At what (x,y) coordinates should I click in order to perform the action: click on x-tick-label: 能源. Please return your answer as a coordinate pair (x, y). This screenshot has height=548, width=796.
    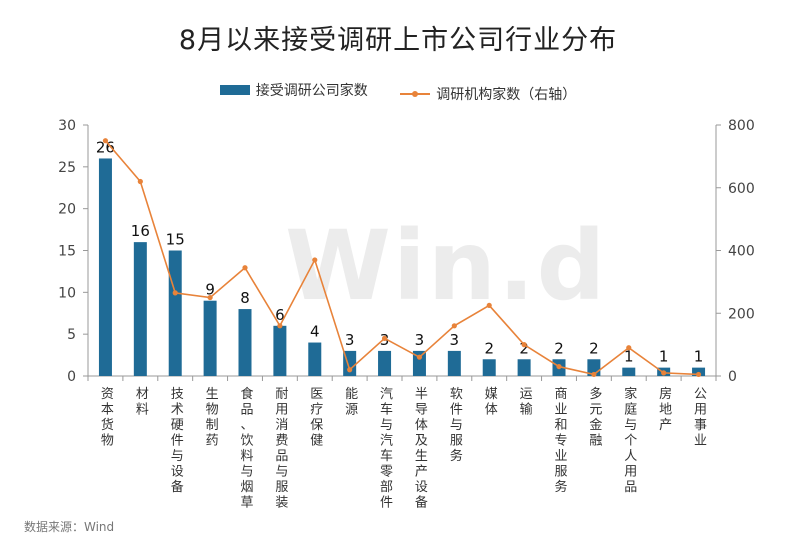
    Looking at the image, I should click on (351, 402).